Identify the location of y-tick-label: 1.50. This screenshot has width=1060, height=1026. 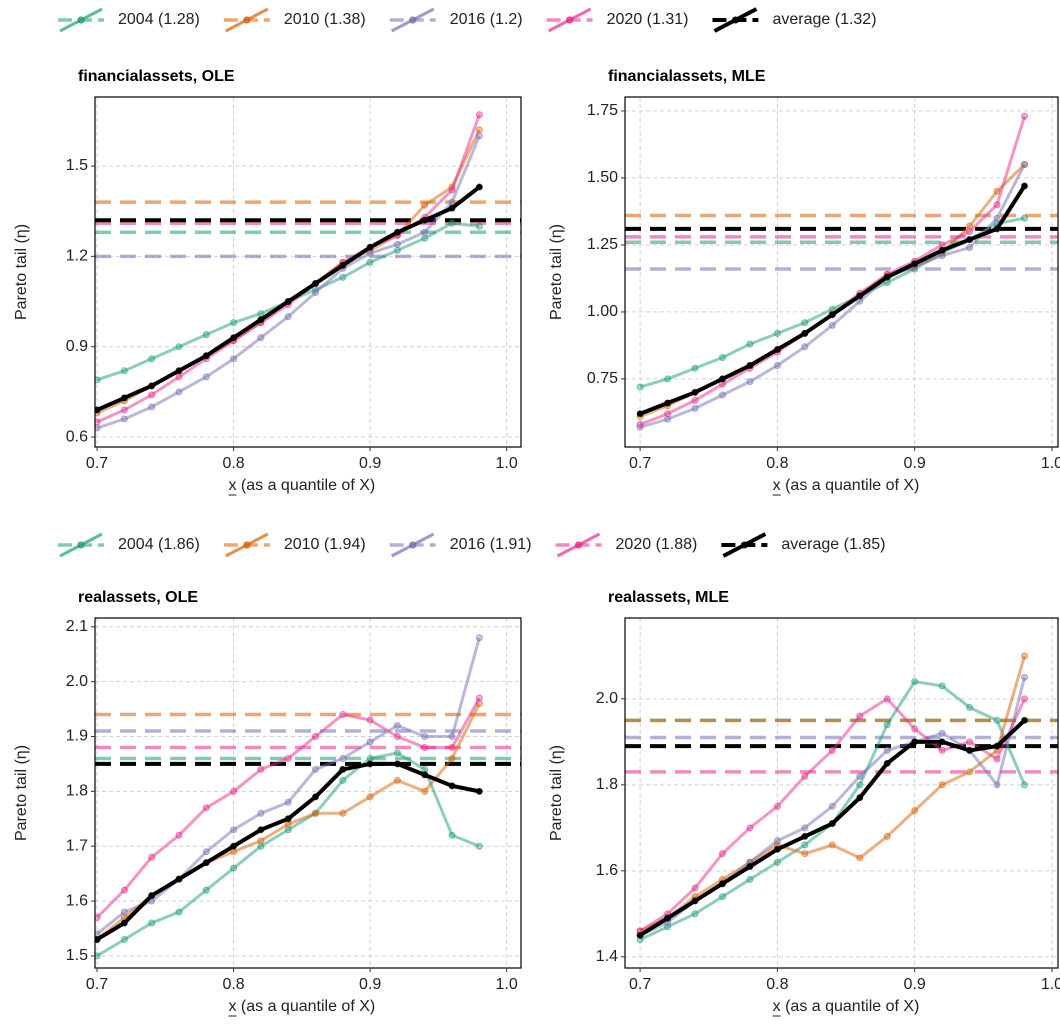
(602, 177).